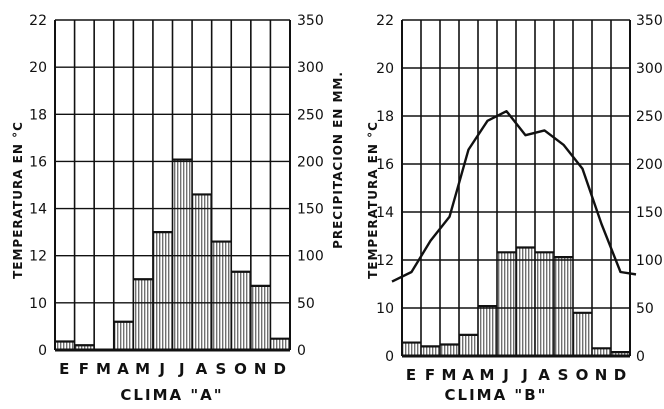 Image resolution: width=664 pixels, height=409 pixels. What do you see at coordinates (496, 395) in the screenshot?
I see `chart-b-title: CLIMA "B"` at bounding box center [496, 395].